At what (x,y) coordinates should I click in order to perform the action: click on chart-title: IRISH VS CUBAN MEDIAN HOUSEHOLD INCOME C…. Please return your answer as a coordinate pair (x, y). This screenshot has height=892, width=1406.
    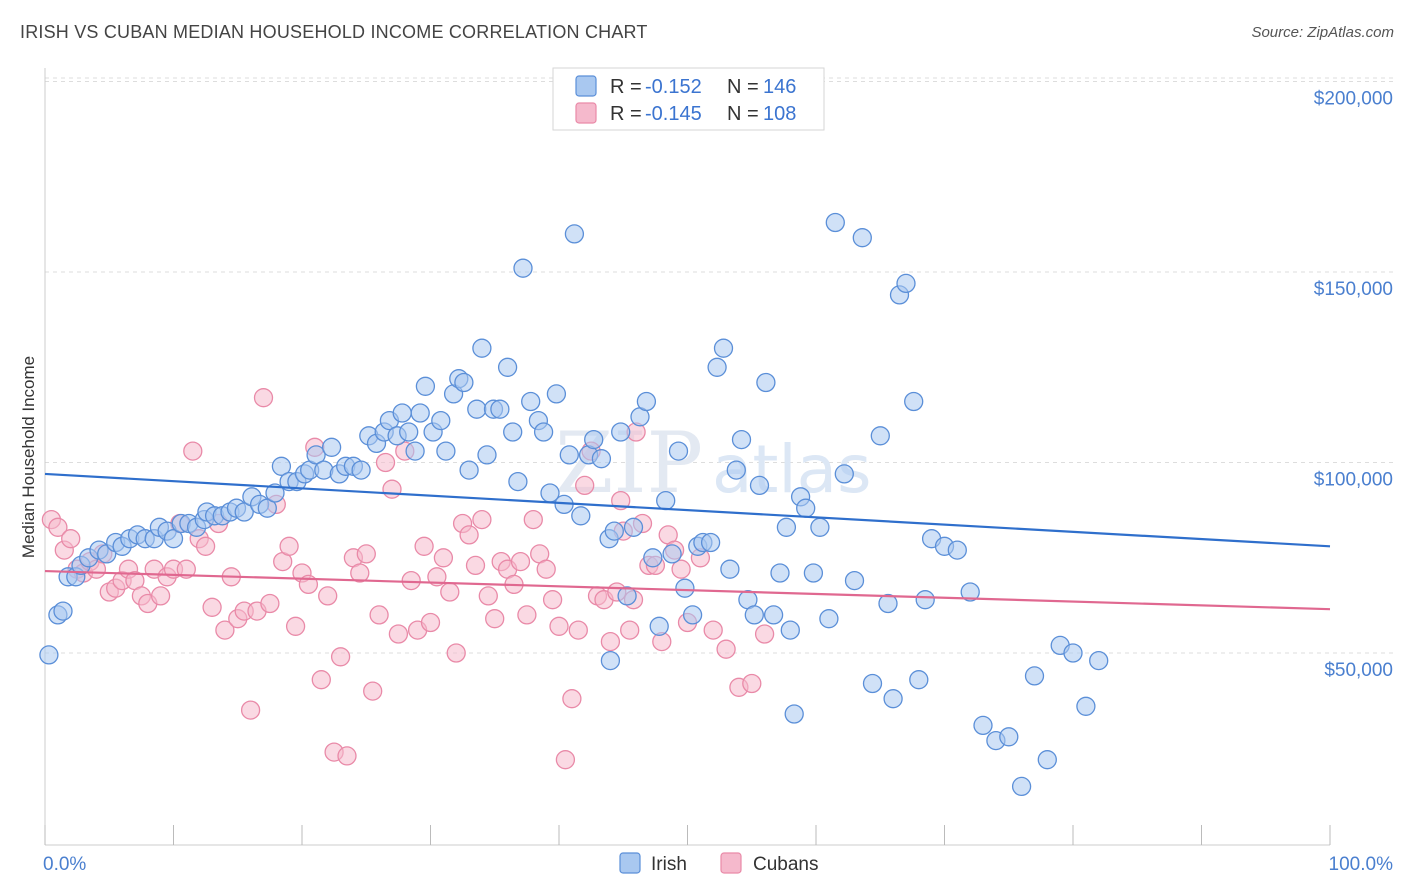
    Looking at the image, I should click on (334, 32).